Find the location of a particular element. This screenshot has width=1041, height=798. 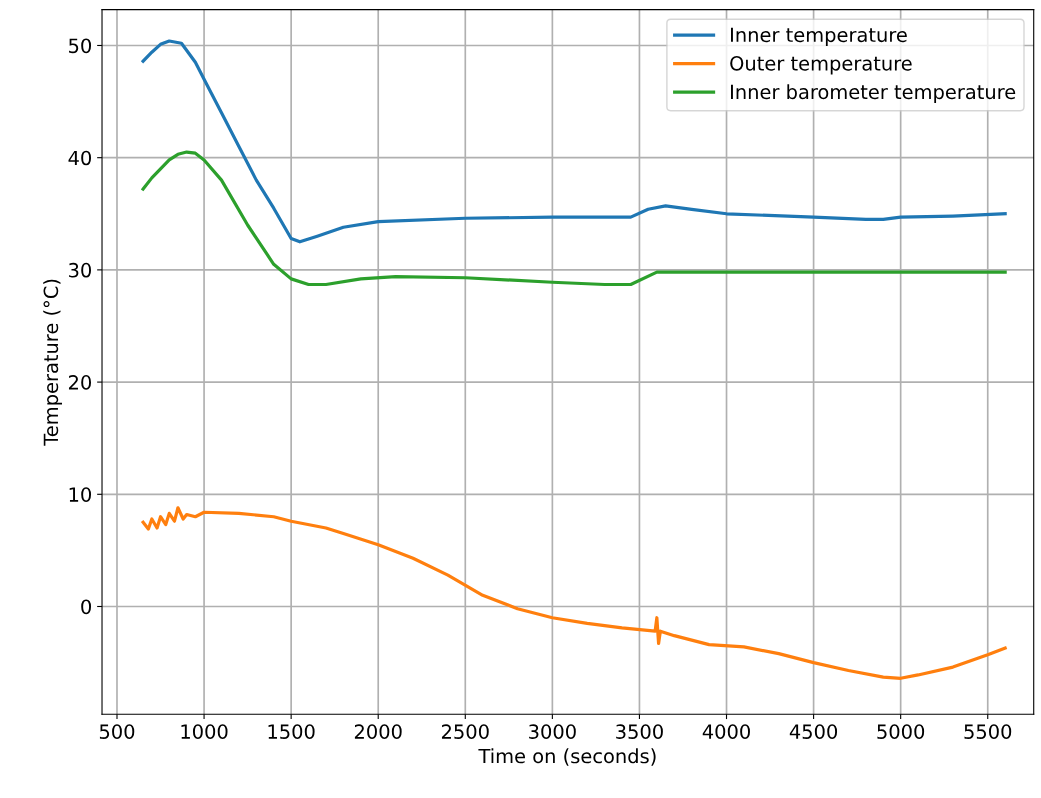

x-tick-label: 2500 is located at coordinates (465, 731).